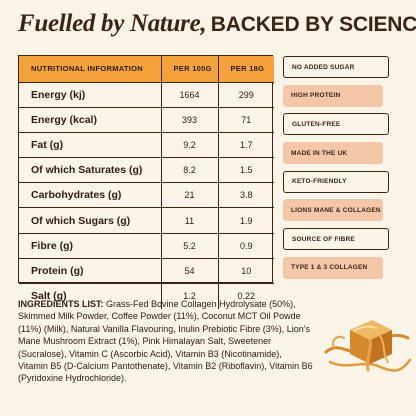 Image resolution: width=416 pixels, height=416 pixels. I want to click on table-cell-label: Energy (kcal), so click(90, 119).